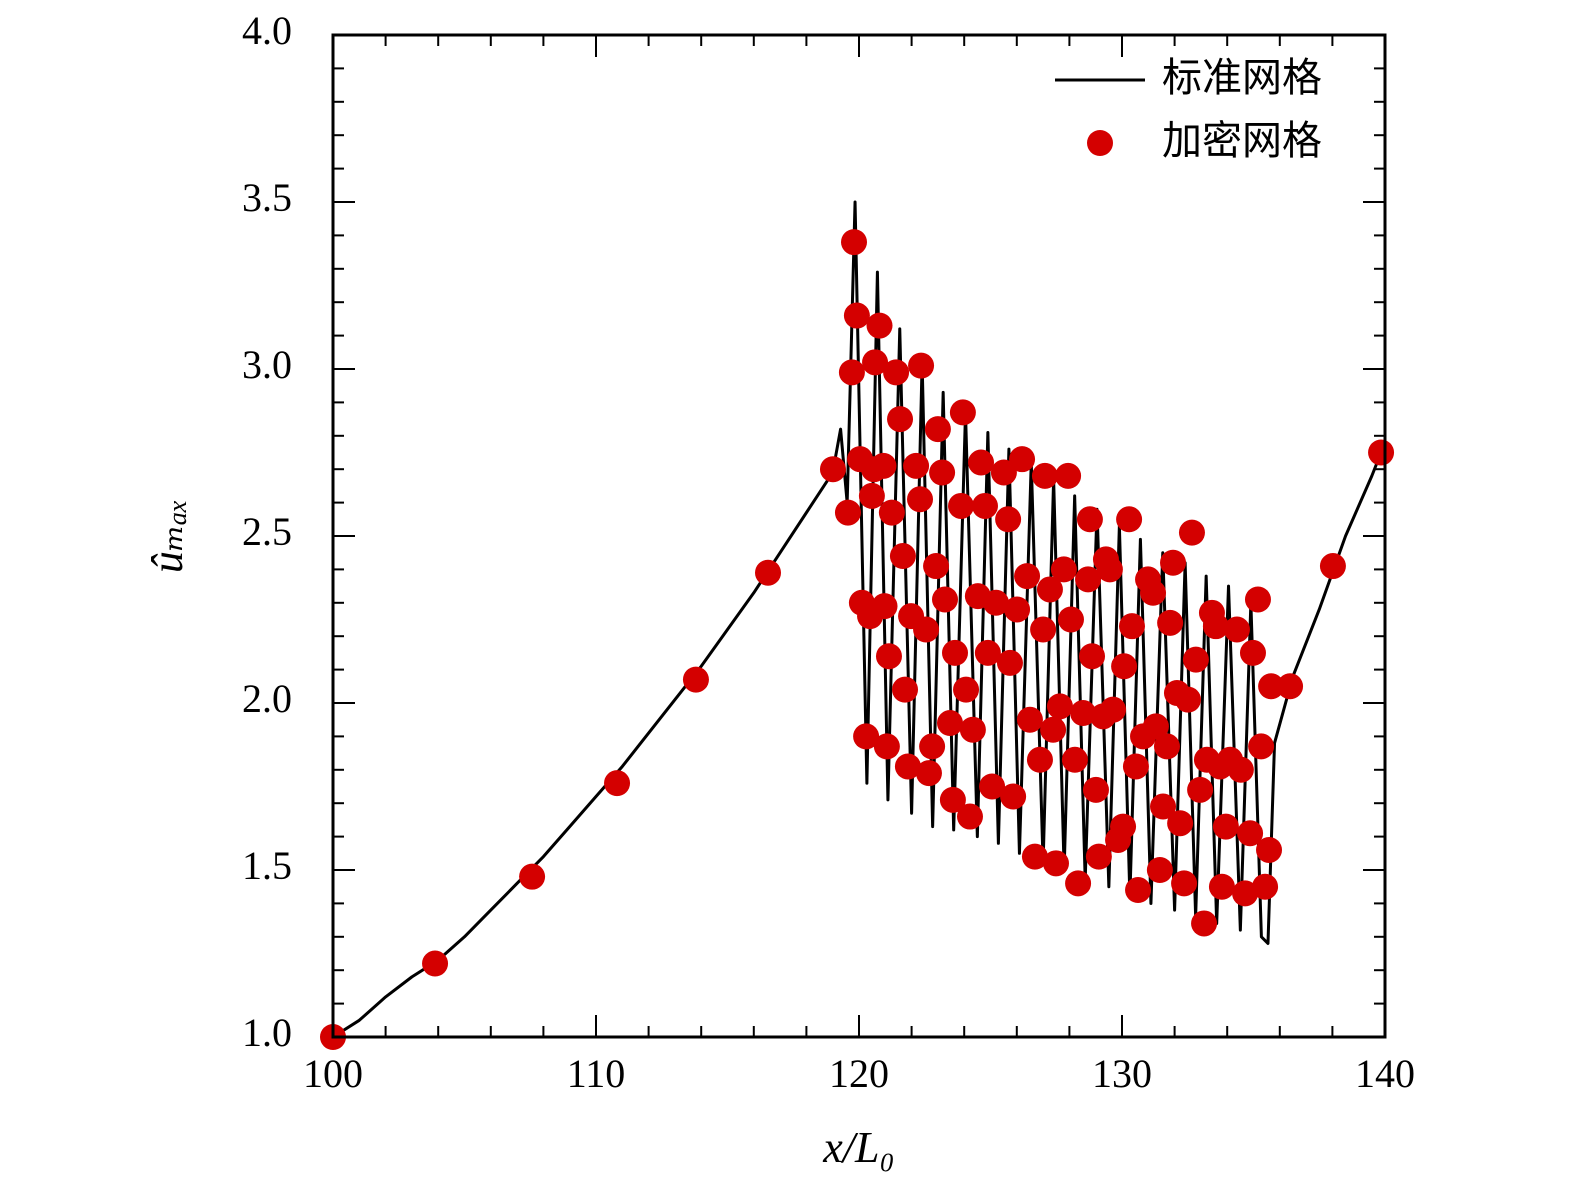  What do you see at coordinates (333, 1073) in the screenshot?
I see `x-tick-label: 100` at bounding box center [333, 1073].